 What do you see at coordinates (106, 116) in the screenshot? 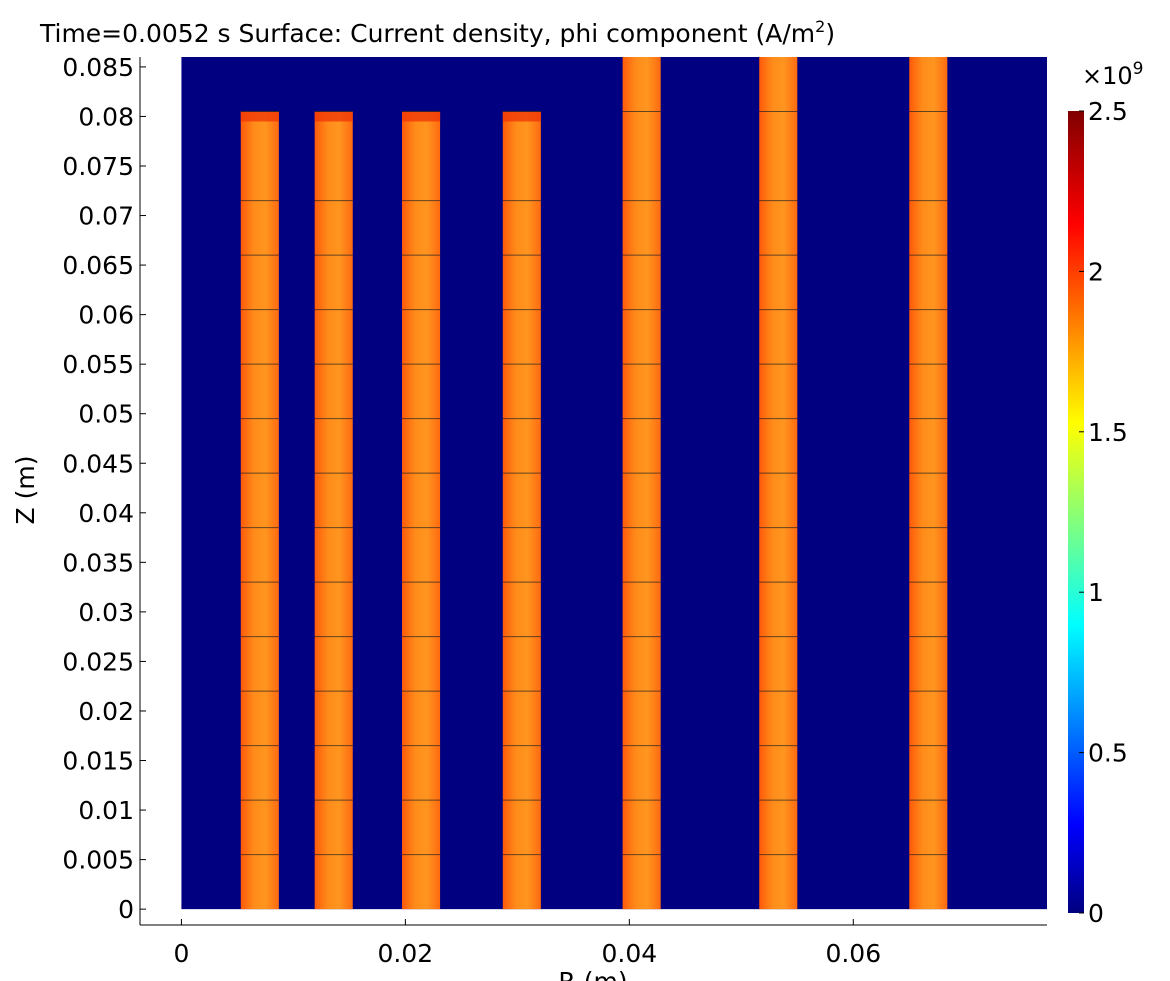
I see `y-tick-label: 0.08` at bounding box center [106, 116].